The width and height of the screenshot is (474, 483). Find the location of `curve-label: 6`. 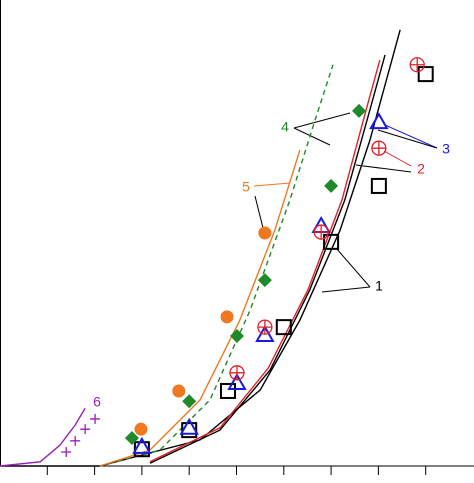

curve-label: 6 is located at coordinates (97, 402).